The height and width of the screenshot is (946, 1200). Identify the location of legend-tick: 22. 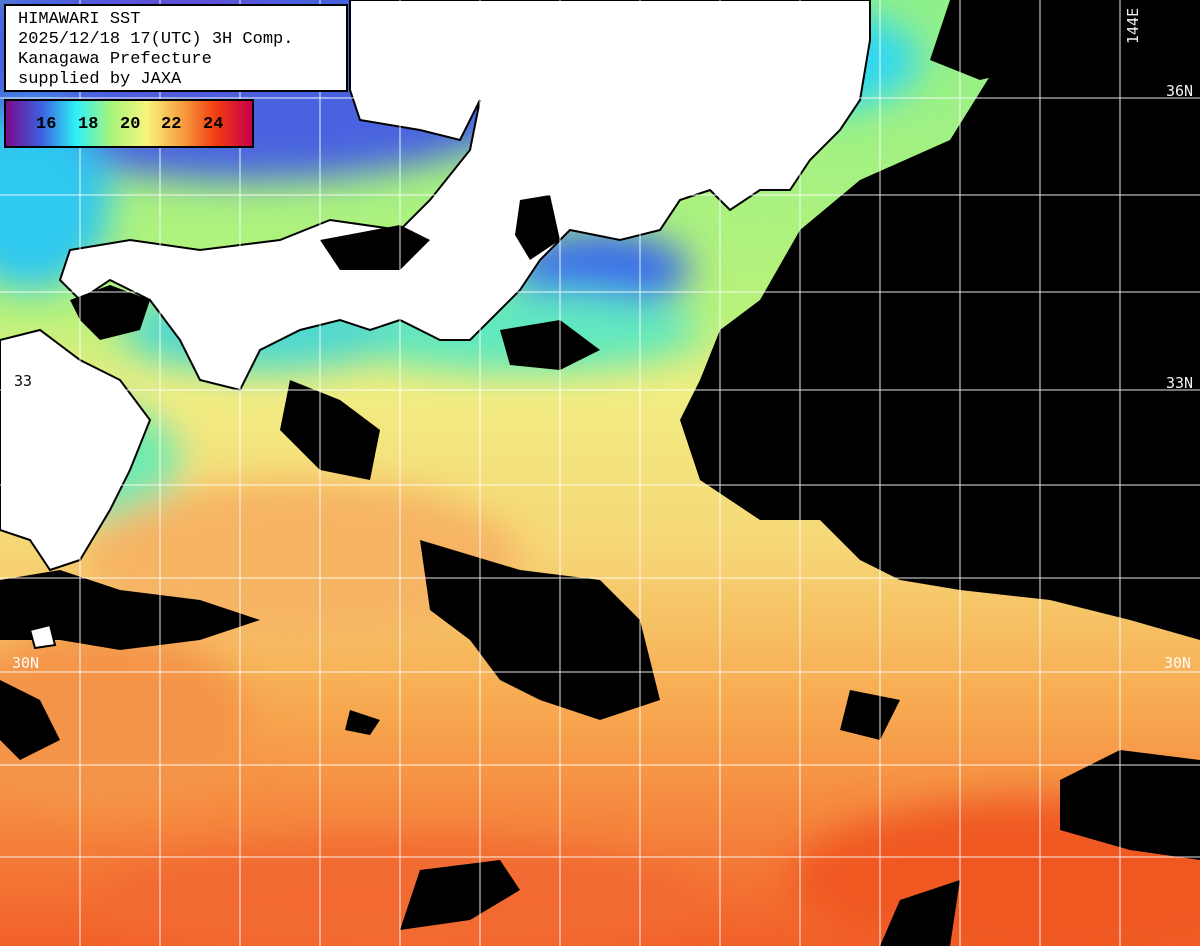
(171, 124).